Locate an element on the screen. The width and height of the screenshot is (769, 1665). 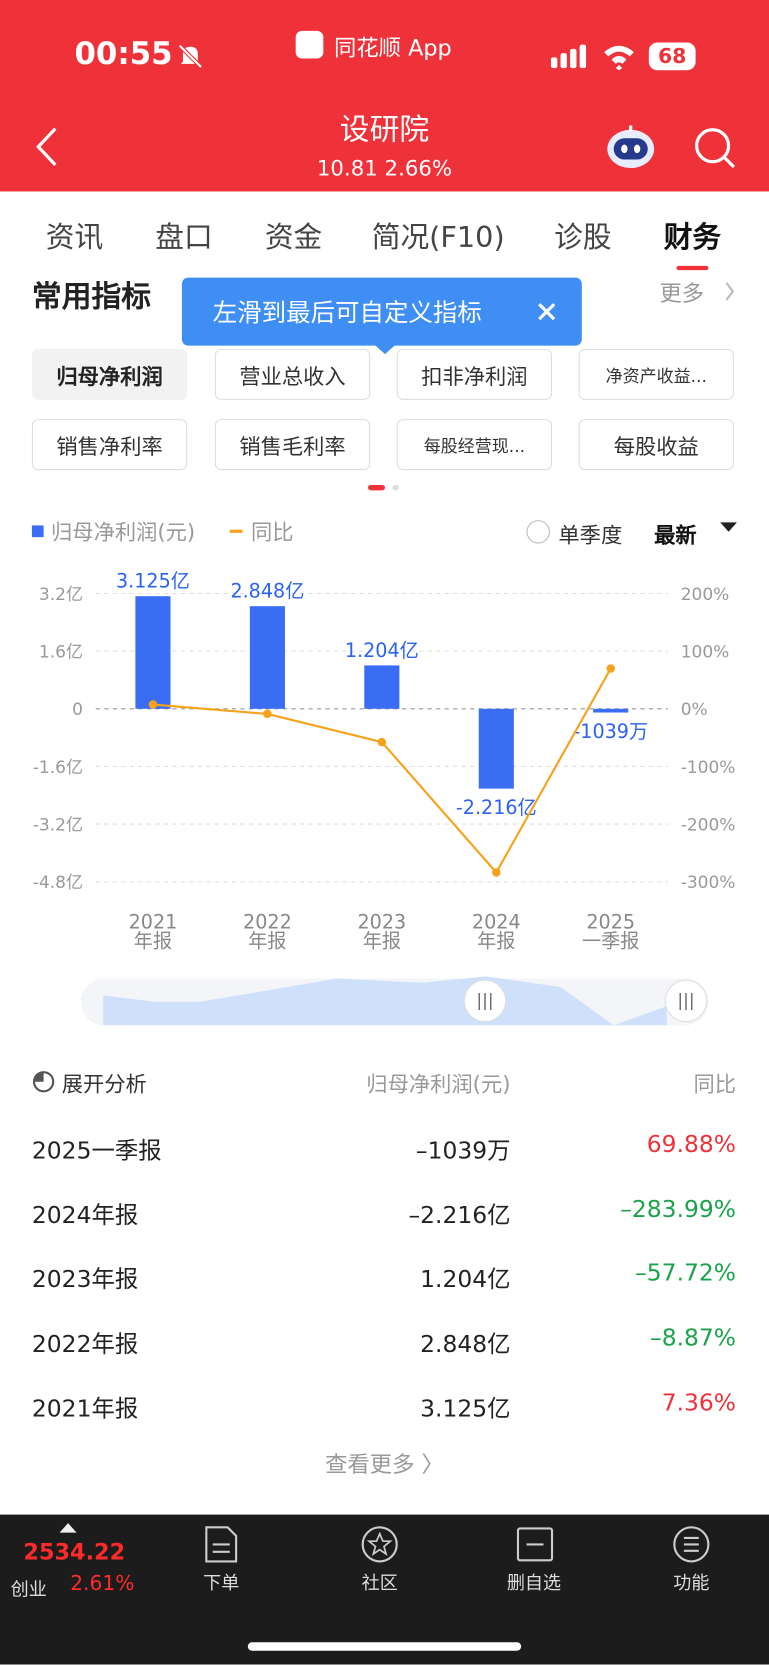
y-tick-label: 0 is located at coordinates (77, 710).